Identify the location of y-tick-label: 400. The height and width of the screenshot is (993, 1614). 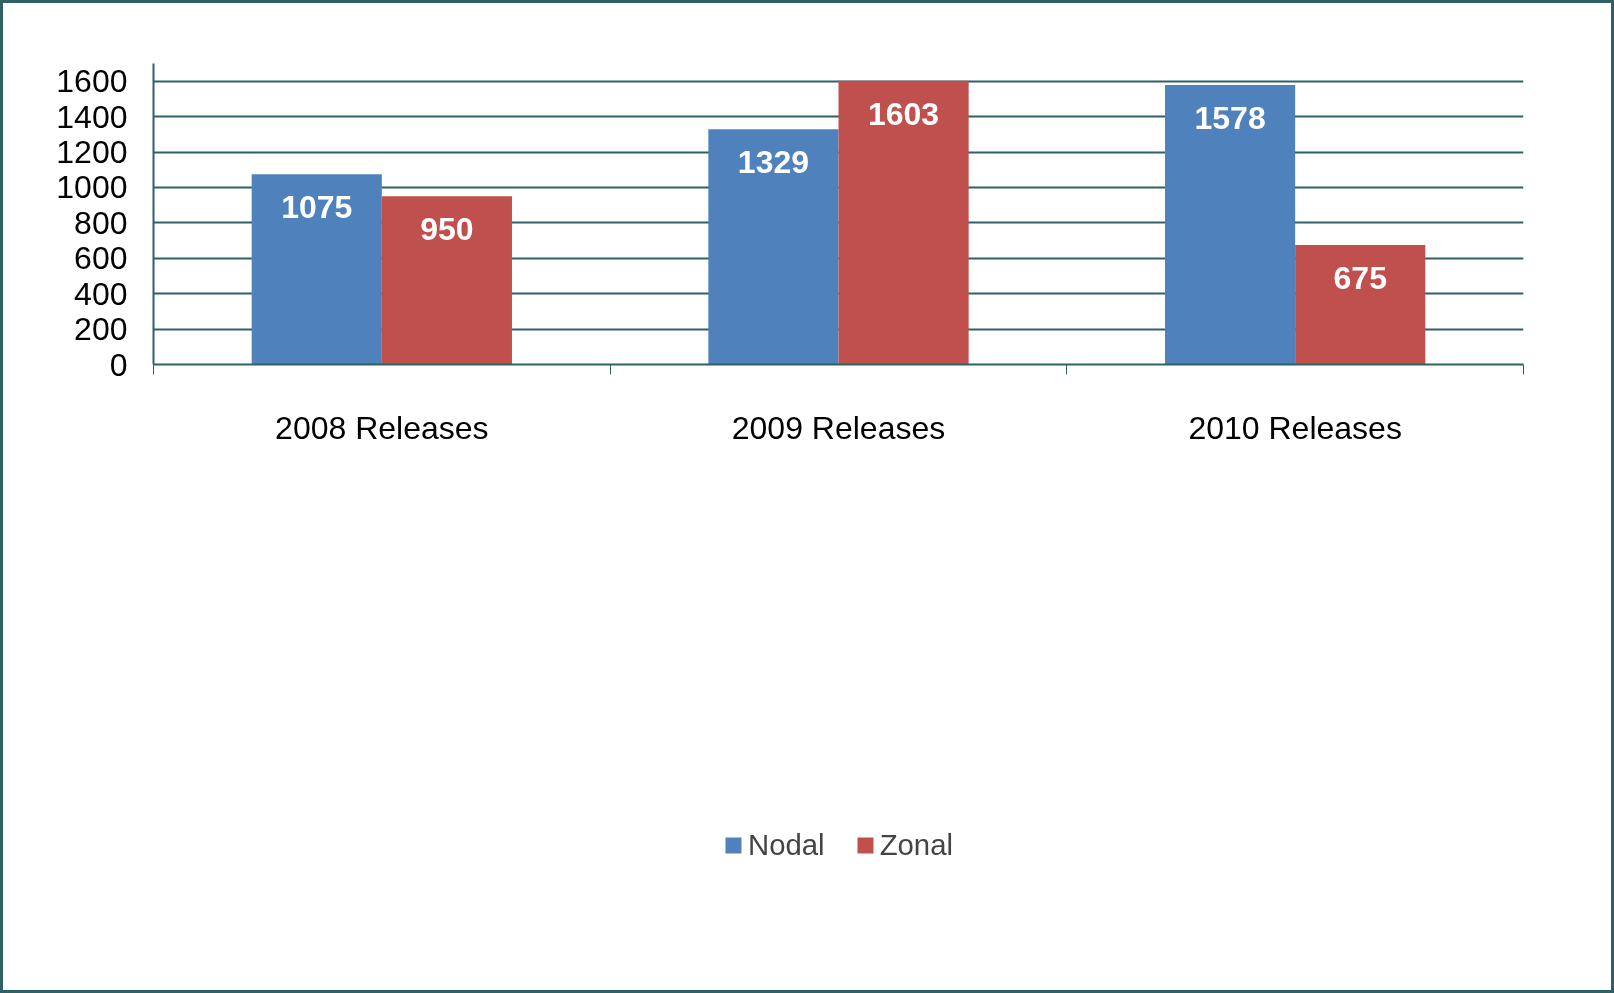
(101, 293).